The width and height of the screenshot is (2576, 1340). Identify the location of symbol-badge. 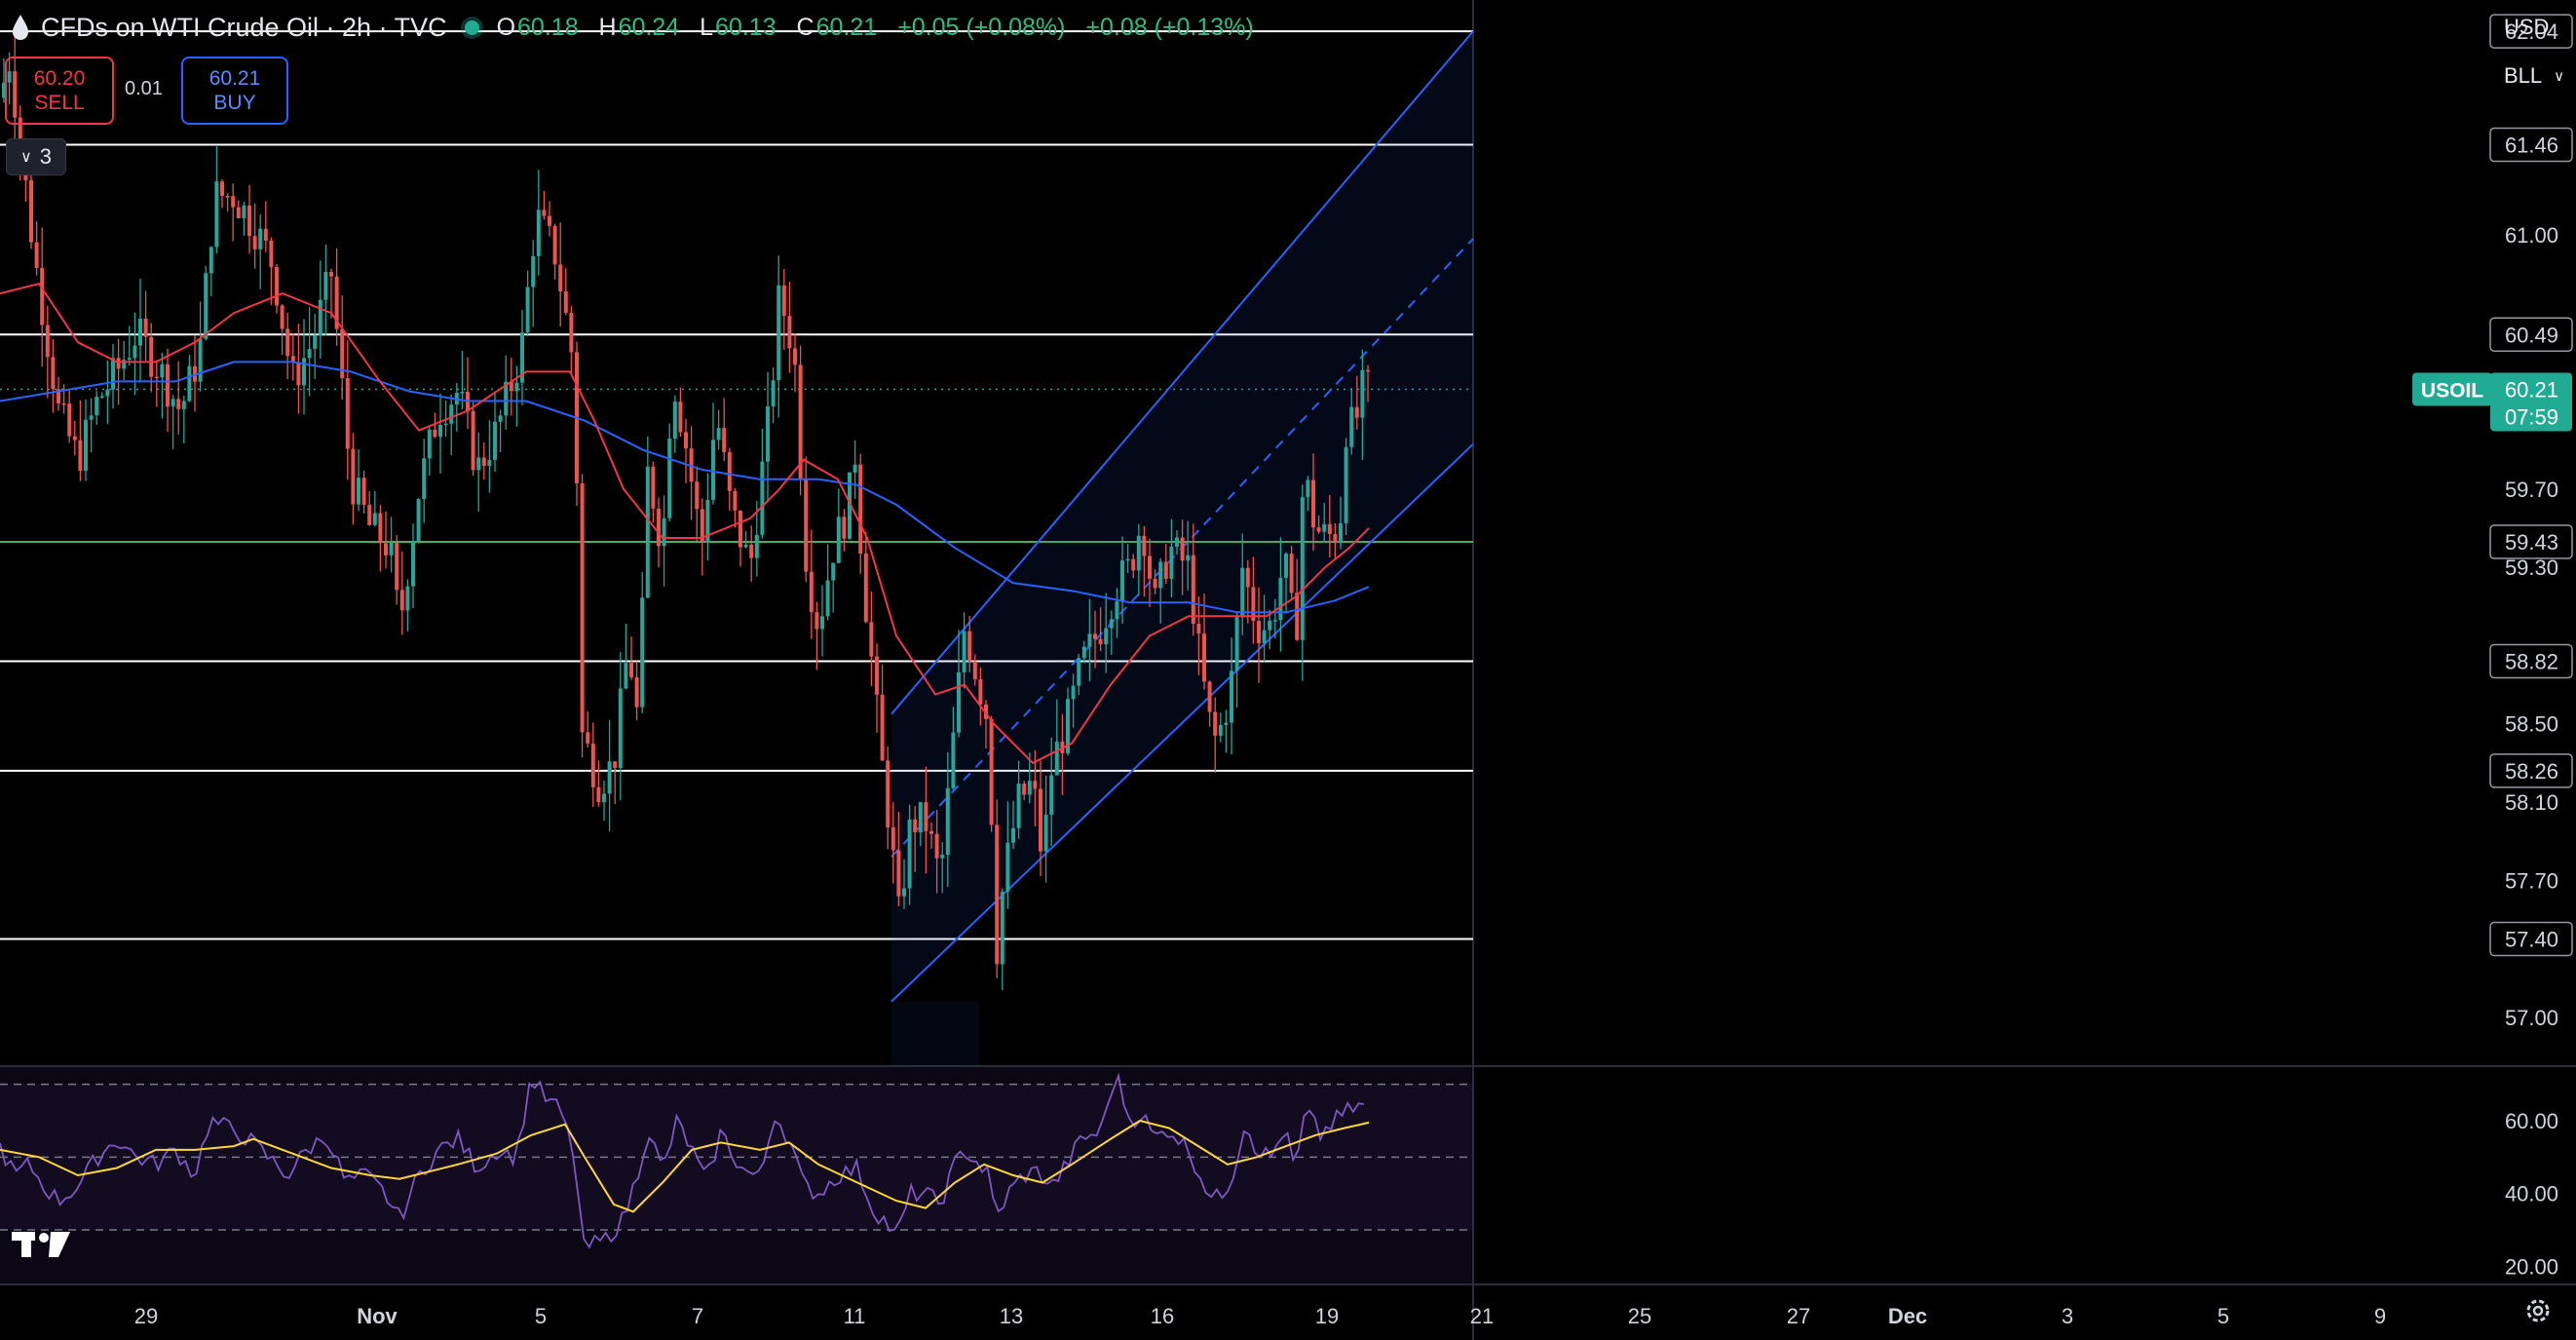
(2452, 389).